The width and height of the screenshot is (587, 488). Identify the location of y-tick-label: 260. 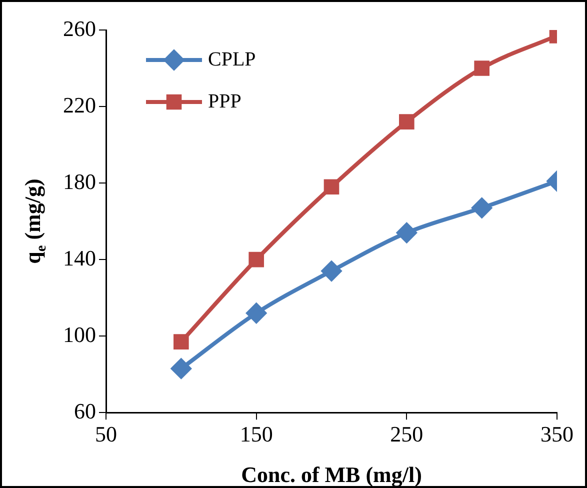
(79, 28).